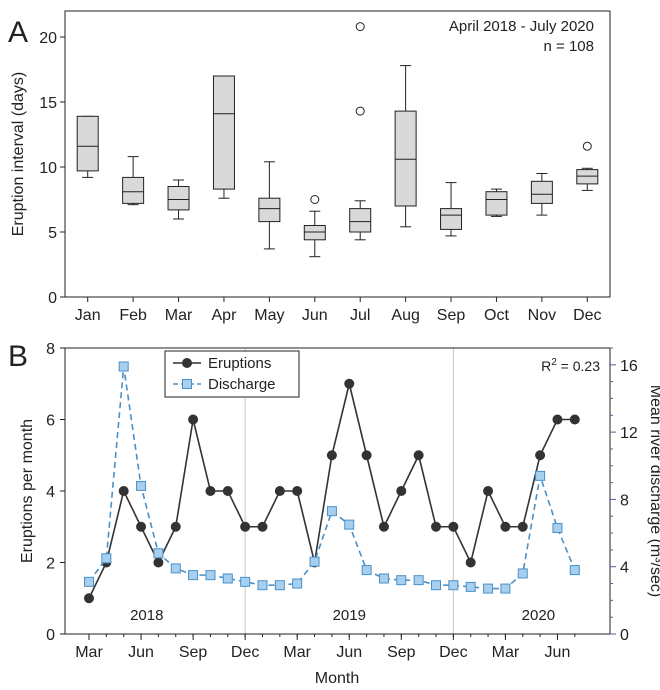 This screenshot has height=690, width=660. I want to click on x-tick-label: Jul, so click(360, 315).